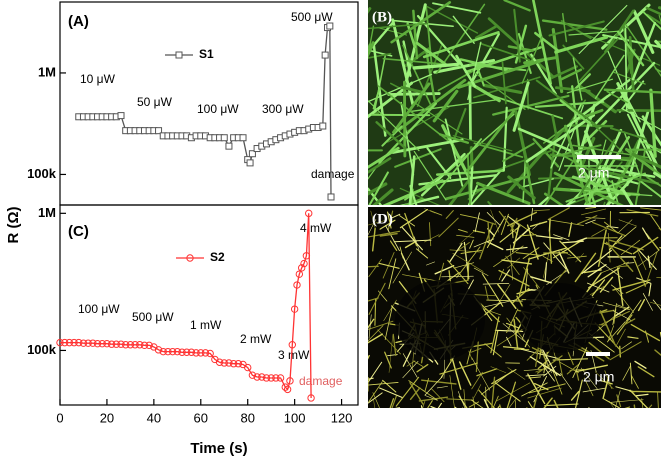 The width and height of the screenshot is (661, 468). Describe the element at coordinates (206, 325) in the screenshot. I see `annotation: 1 mW` at that location.